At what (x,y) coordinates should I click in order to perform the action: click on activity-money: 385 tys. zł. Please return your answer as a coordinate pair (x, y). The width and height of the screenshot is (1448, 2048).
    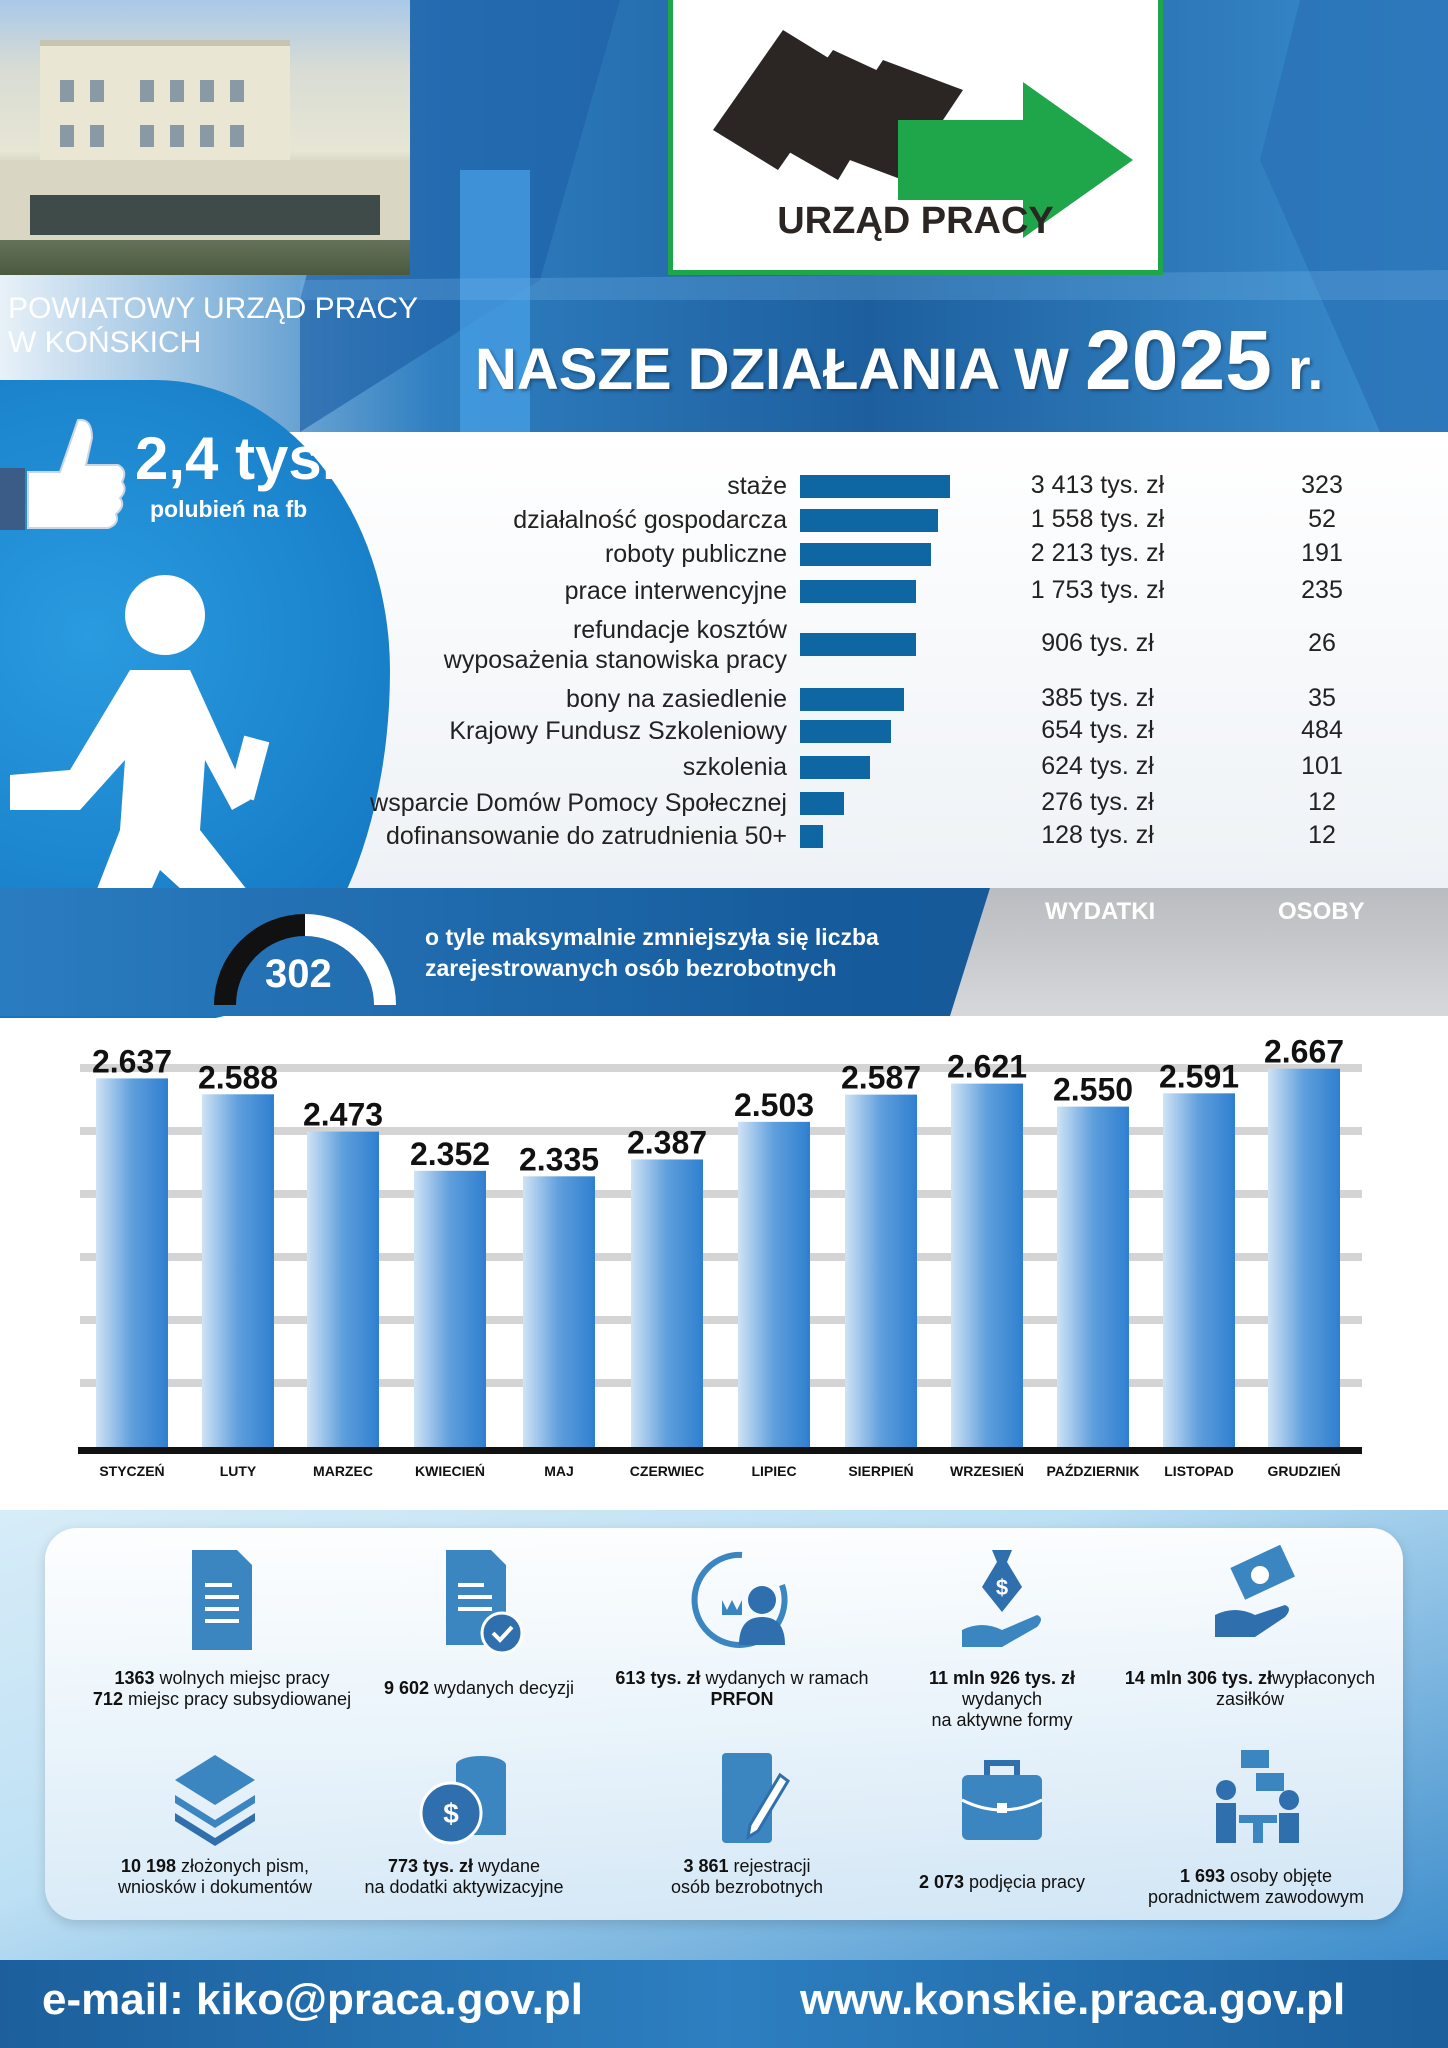
    Looking at the image, I should click on (1097, 698).